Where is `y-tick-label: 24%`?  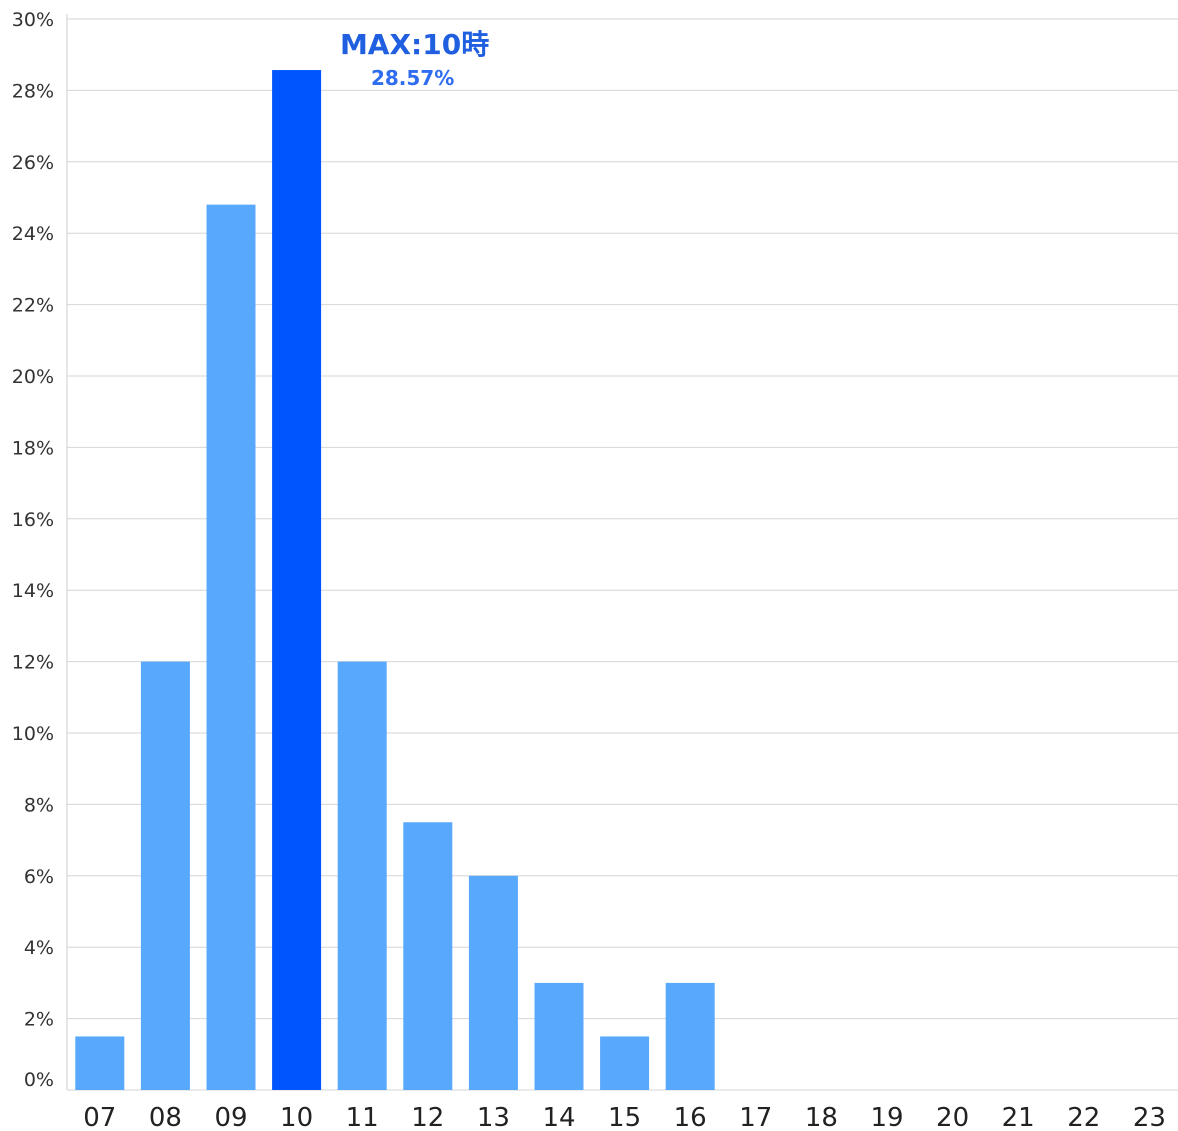 y-tick-label: 24% is located at coordinates (33, 234).